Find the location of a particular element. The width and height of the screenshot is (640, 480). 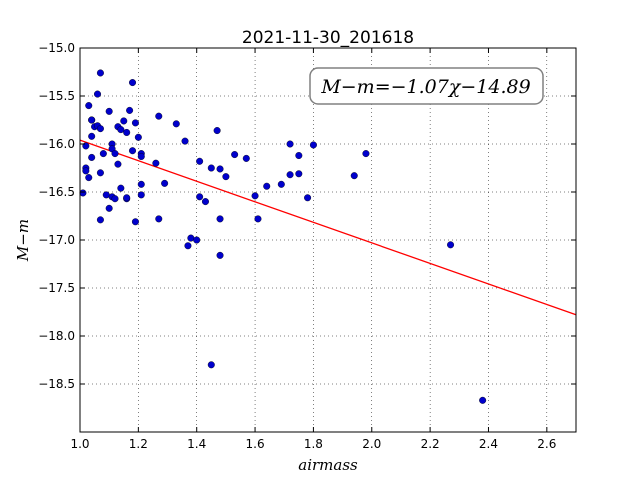

x-axis-label: airmass is located at coordinates (328, 465).